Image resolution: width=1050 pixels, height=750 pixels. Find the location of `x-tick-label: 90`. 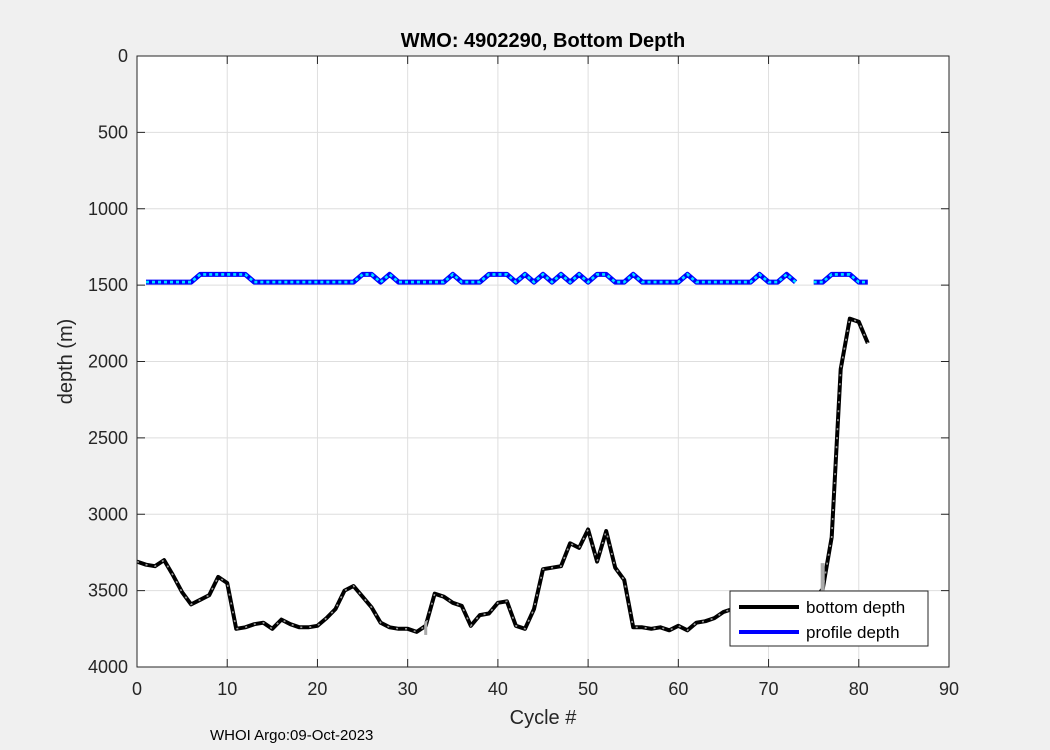

x-tick-label: 90 is located at coordinates (949, 689).